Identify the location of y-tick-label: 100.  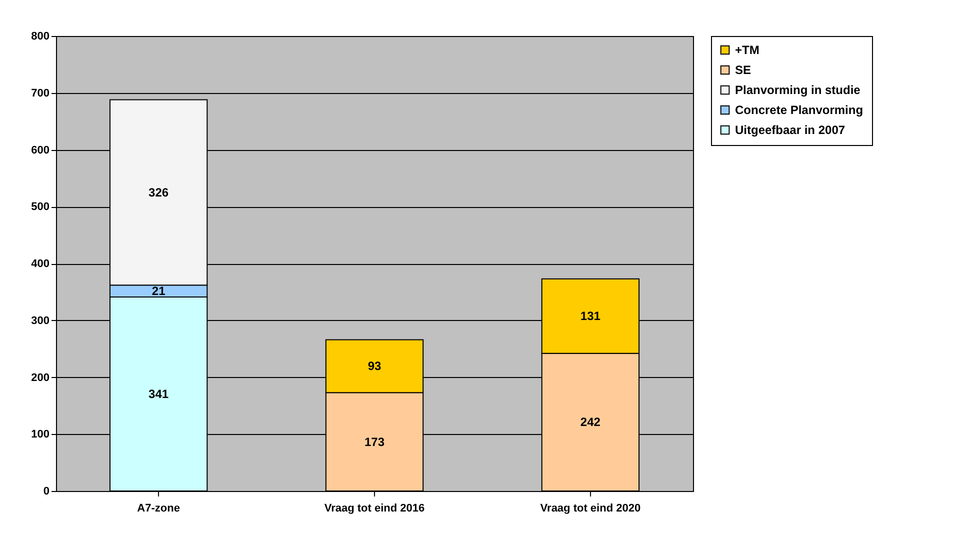
(40, 434).